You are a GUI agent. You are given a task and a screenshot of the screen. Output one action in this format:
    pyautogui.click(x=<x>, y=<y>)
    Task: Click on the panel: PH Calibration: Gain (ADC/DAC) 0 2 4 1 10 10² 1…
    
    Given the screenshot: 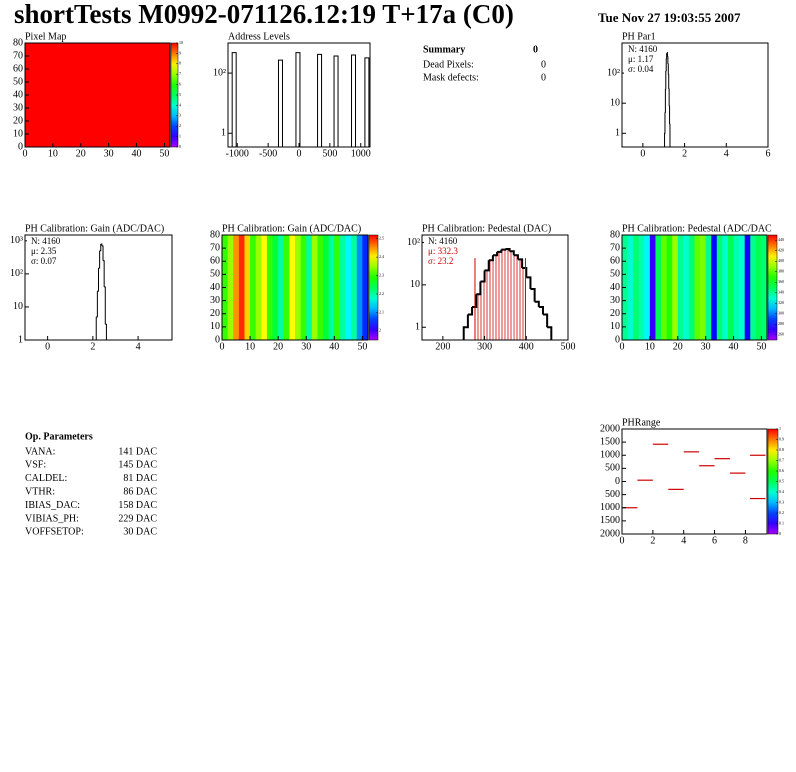 What is the action you would take?
    pyautogui.click(x=91, y=287)
    